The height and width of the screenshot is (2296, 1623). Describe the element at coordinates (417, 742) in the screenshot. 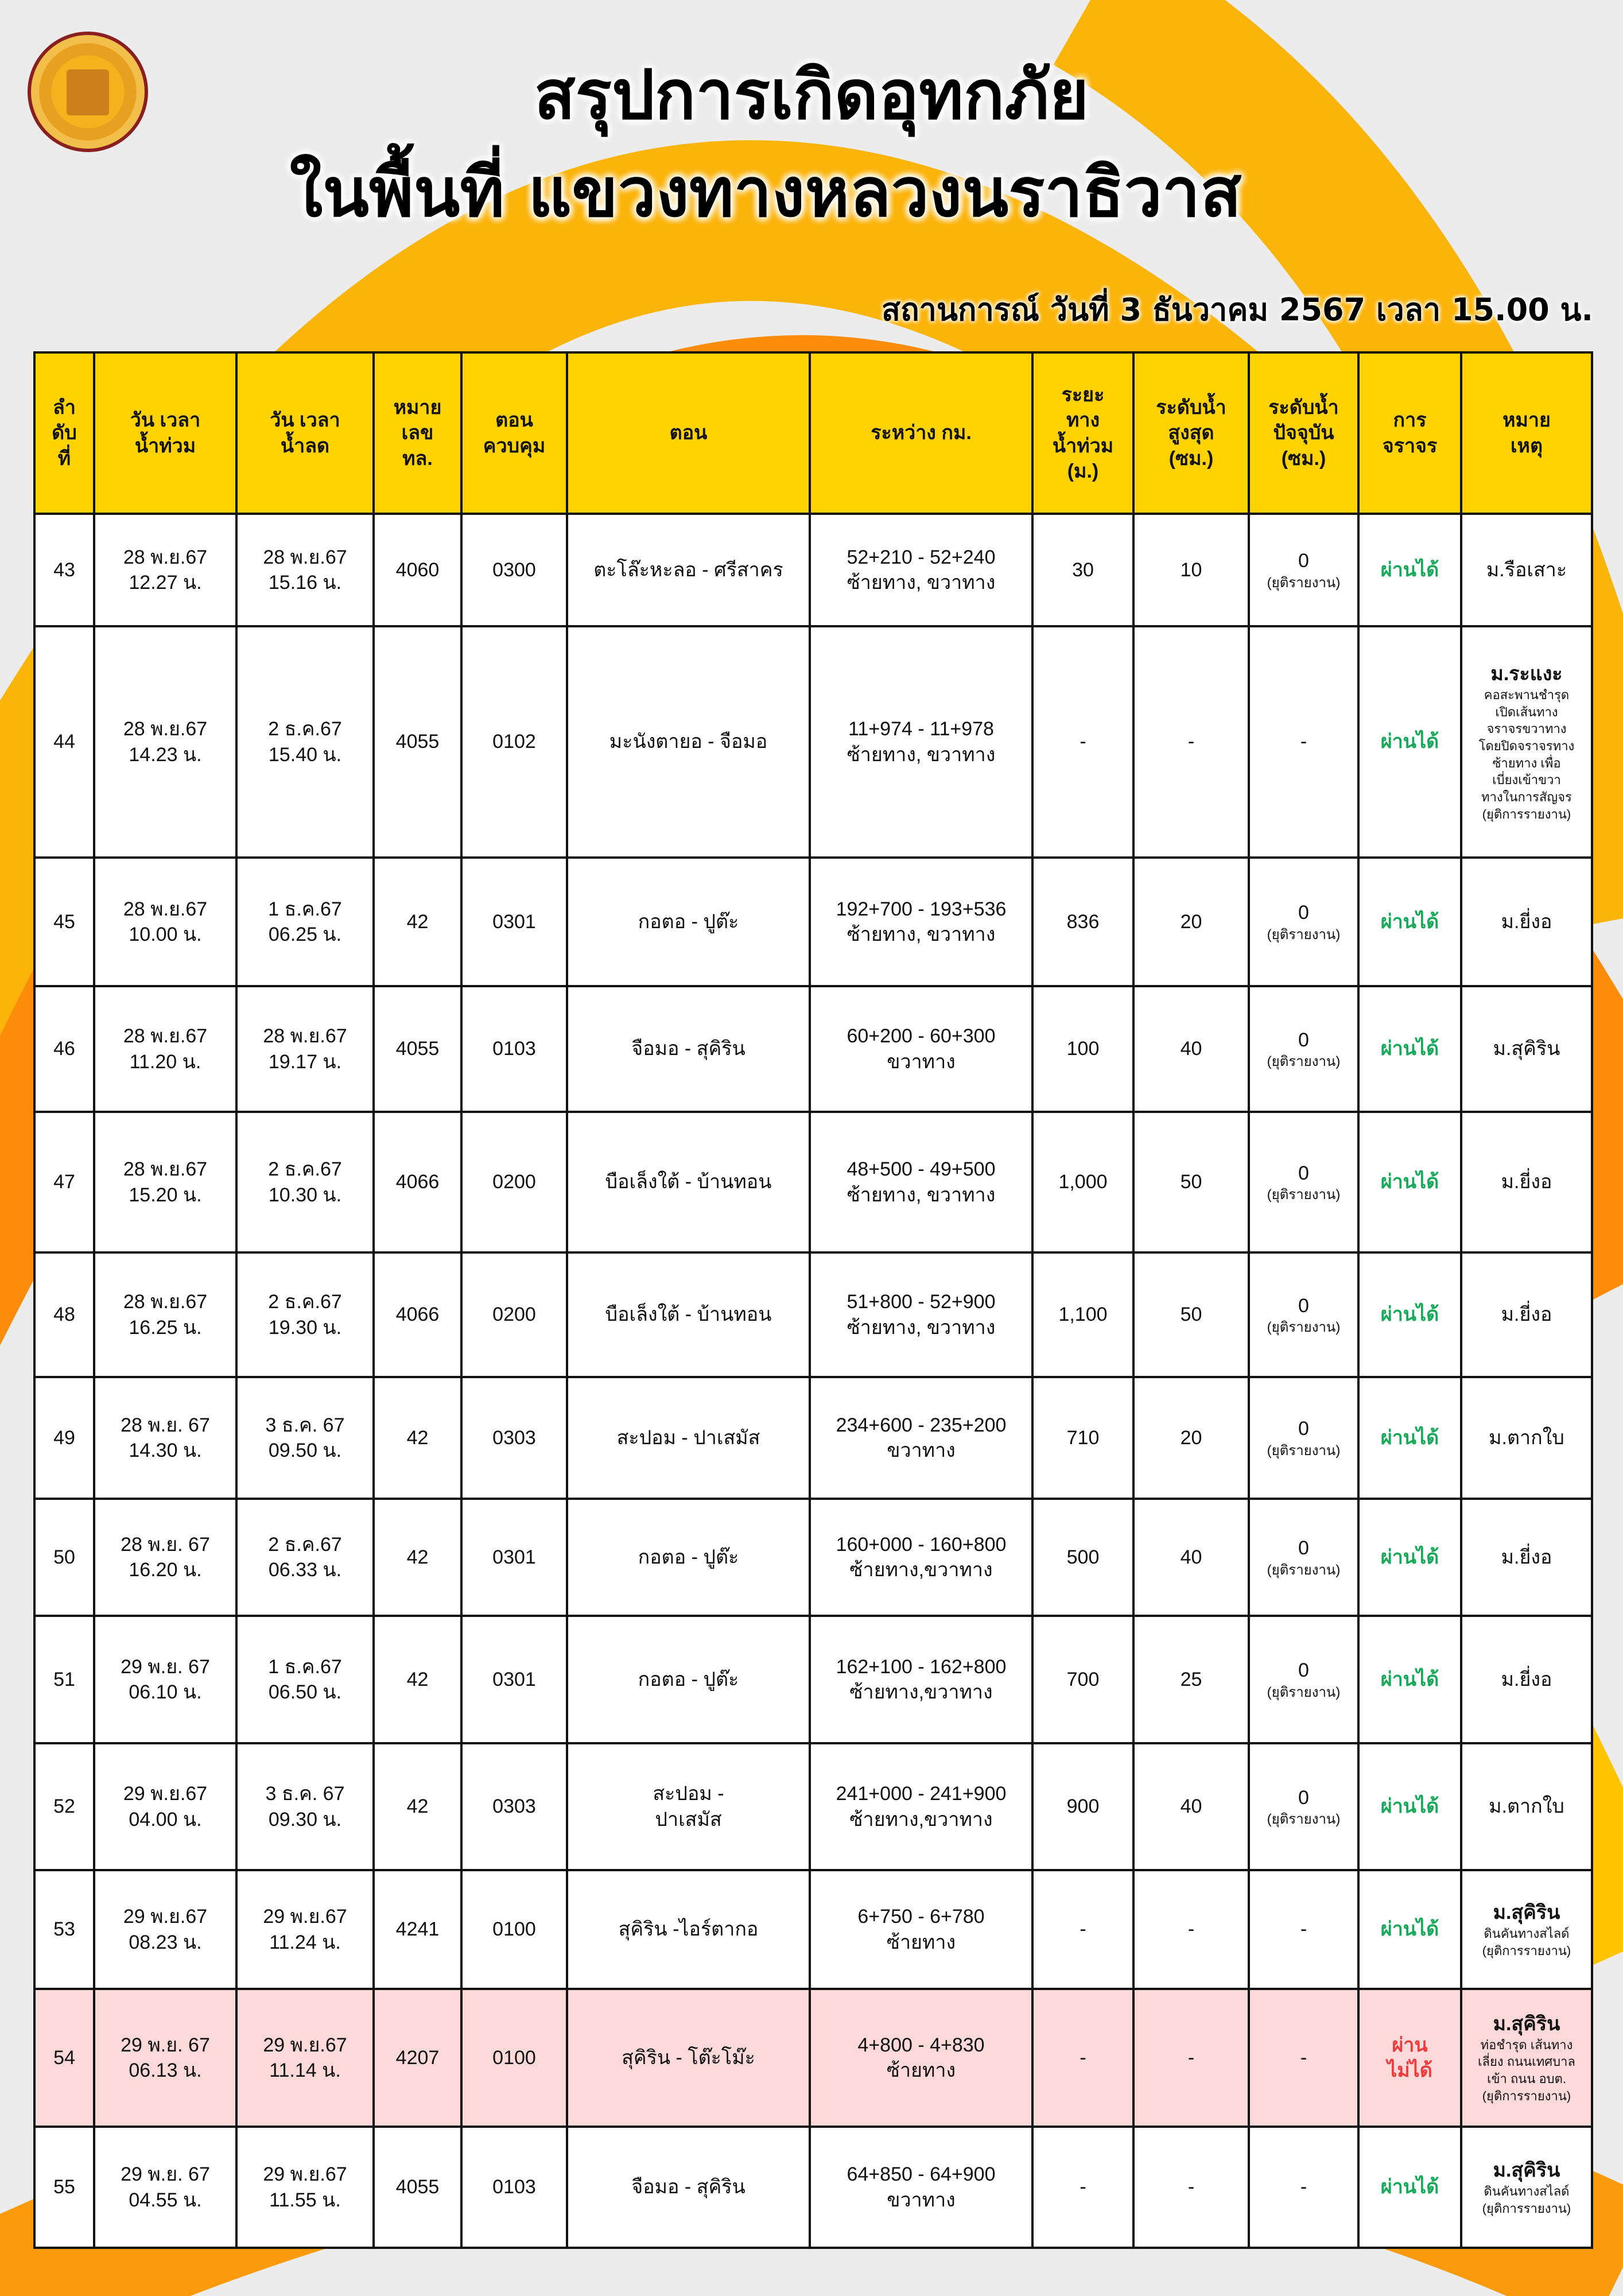

I see `cell-route-number-text: 4055` at that location.